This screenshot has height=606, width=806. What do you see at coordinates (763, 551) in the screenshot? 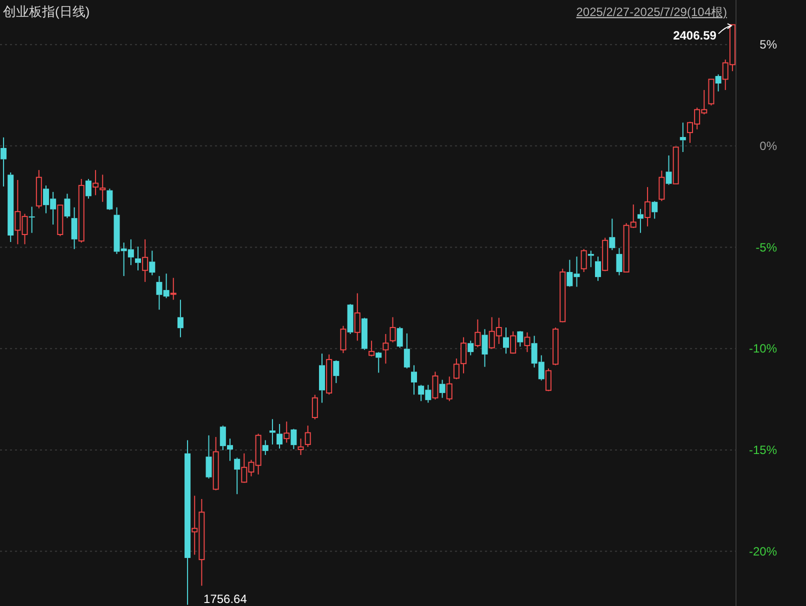
I see `y-tick-label: -20%` at bounding box center [763, 551].